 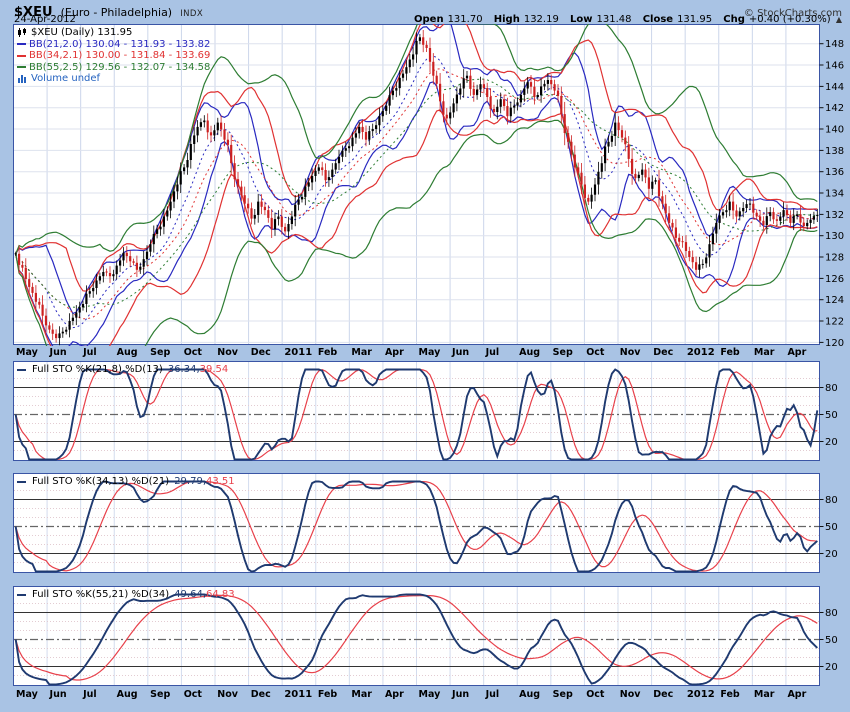 I want to click on legend-bb34-text: BB(34,2.1) 130.00 - 131.84 - 133.69, so click(x=120, y=55).